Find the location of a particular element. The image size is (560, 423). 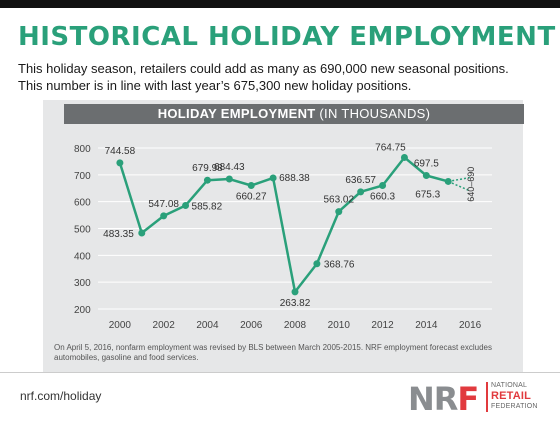

nrf-logo-mark: NRF is located at coordinates (443, 399).